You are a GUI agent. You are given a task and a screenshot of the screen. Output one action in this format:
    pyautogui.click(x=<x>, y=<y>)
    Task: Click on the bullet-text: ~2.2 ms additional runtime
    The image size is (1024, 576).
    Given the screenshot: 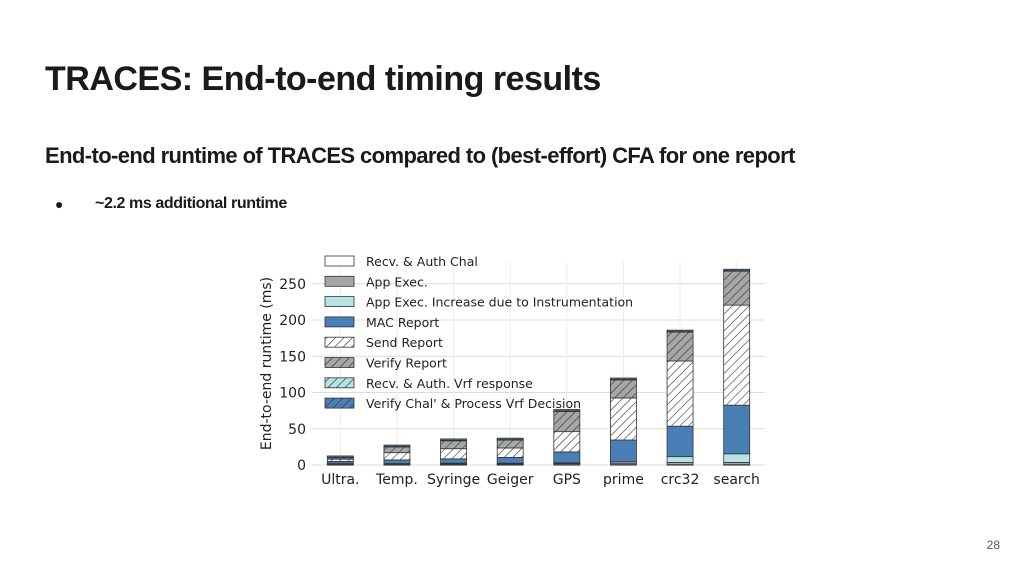 What is the action you would take?
    pyautogui.click(x=191, y=203)
    